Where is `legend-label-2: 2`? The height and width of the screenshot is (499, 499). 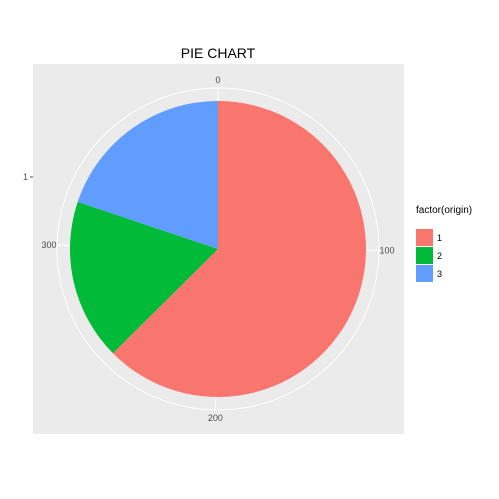 legend-label-2: 2 is located at coordinates (439, 256).